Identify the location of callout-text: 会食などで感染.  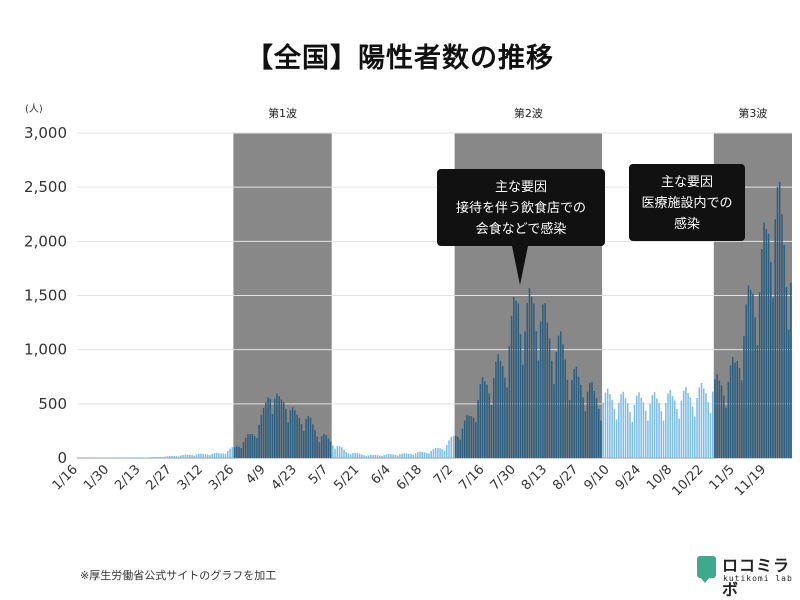
(521, 229).